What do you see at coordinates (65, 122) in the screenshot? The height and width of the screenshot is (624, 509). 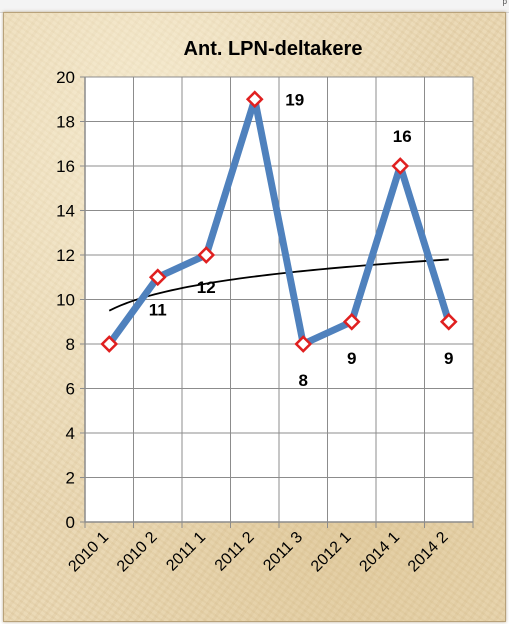 I see `y-tick-label: 18` at bounding box center [65, 122].